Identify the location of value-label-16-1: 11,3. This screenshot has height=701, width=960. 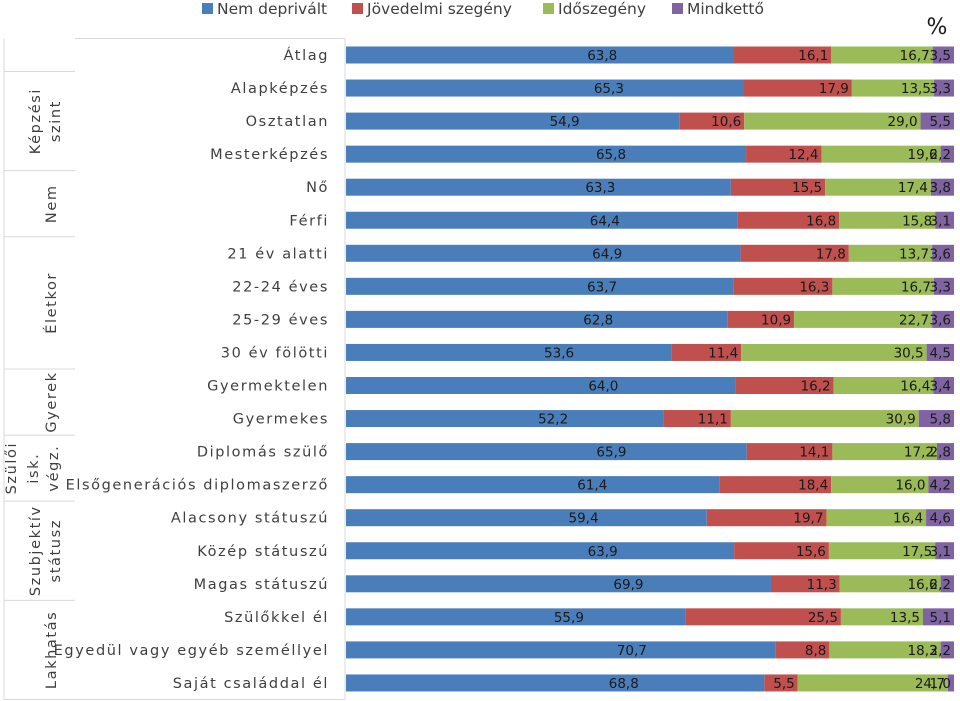
(822, 585).